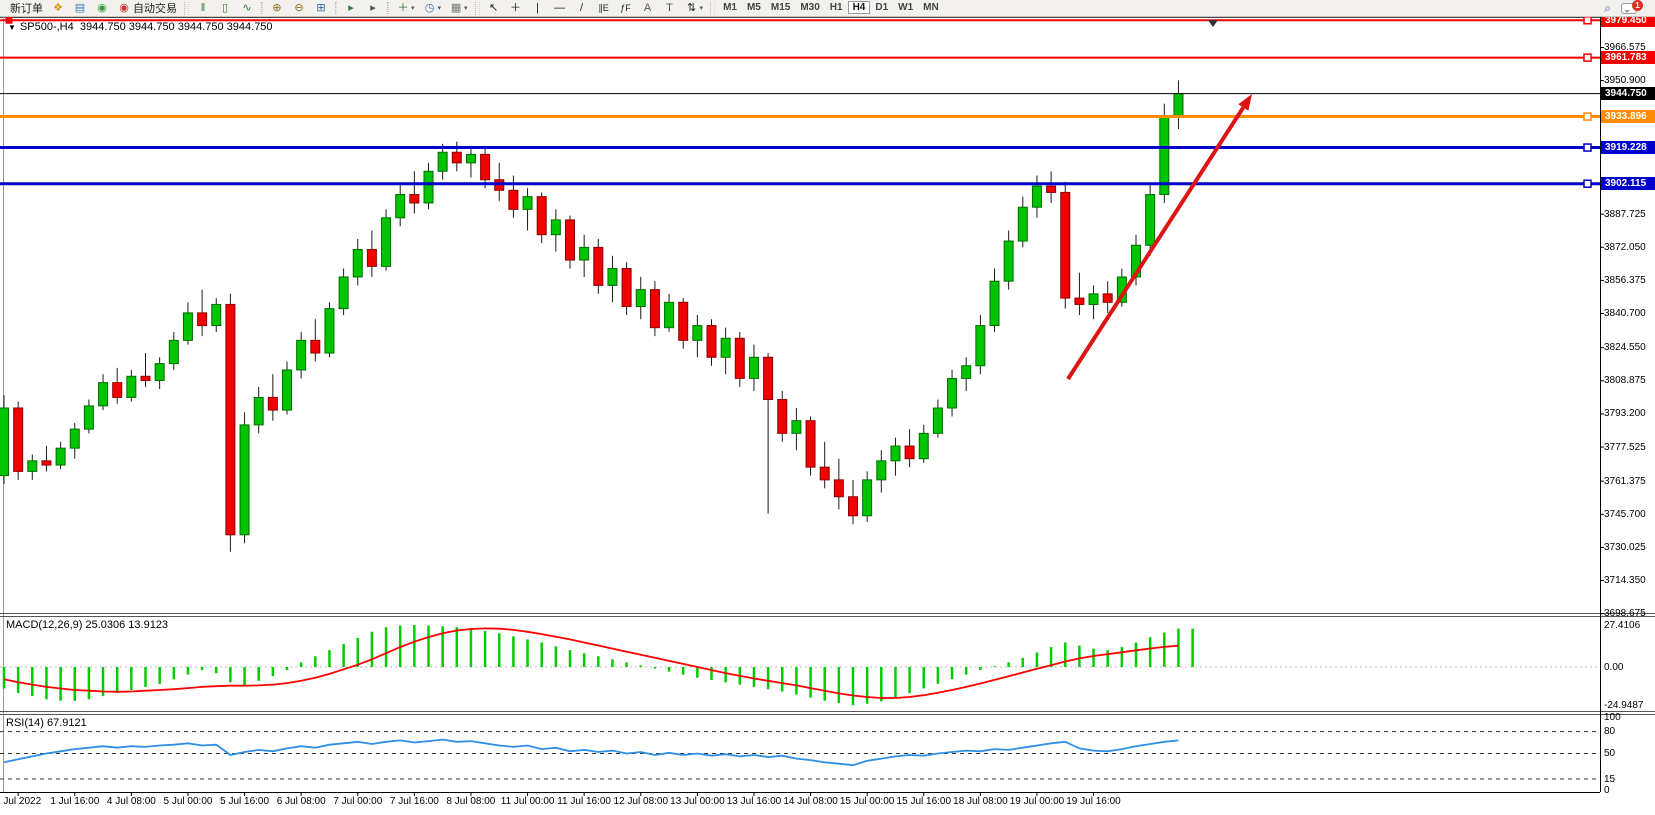 Image resolution: width=1655 pixels, height=815 pixels. I want to click on timeframe-buttons: M1 M5 M15 M30 H1 H4 D1 W1 MN, so click(831, 8).